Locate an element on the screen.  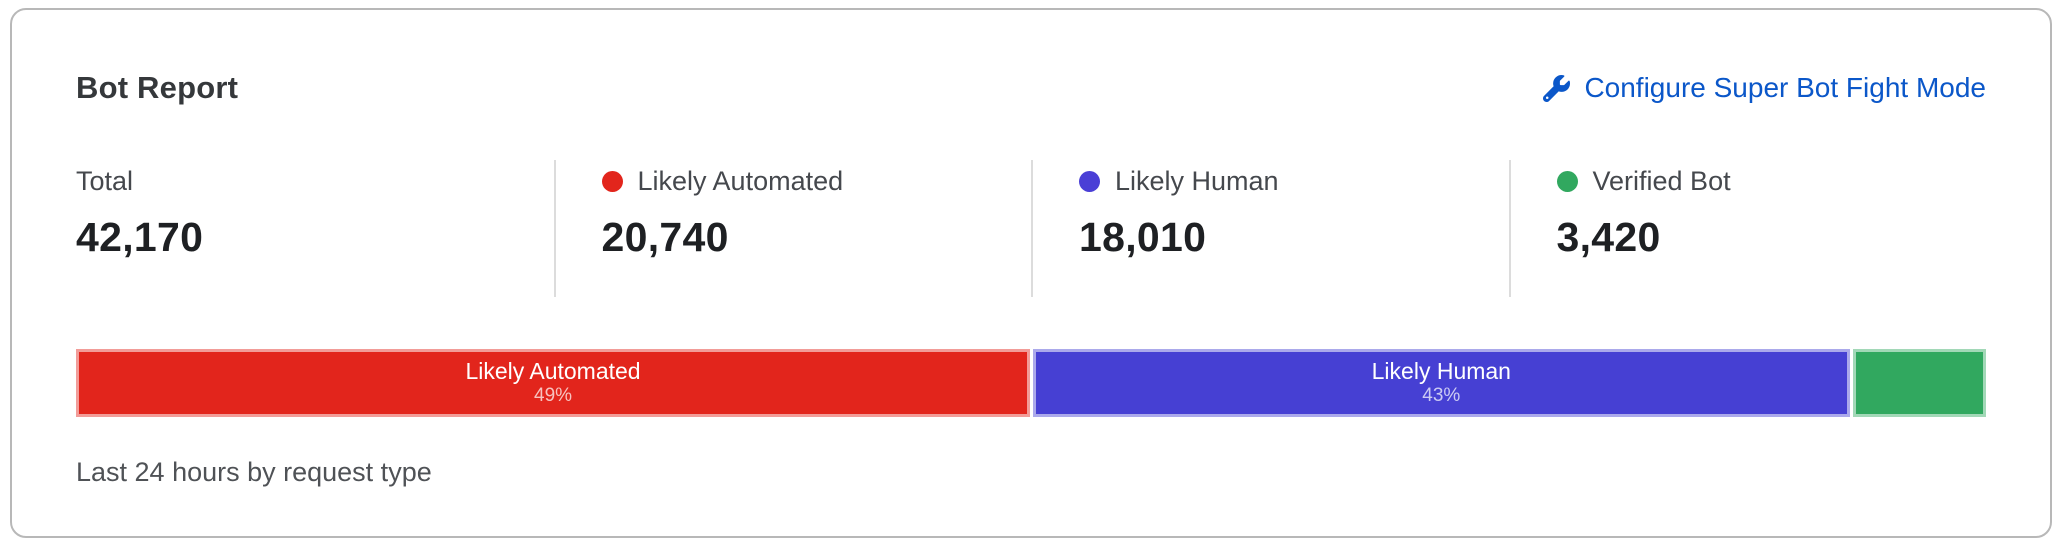
bar-segment-verified-bot is located at coordinates (1919, 383).